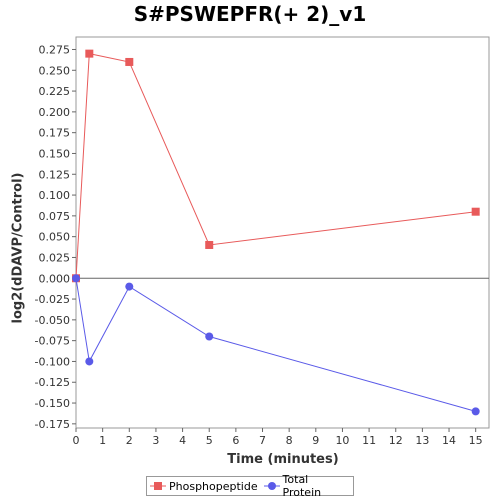  I want to click on x-tick-label: 3, so click(155, 440).